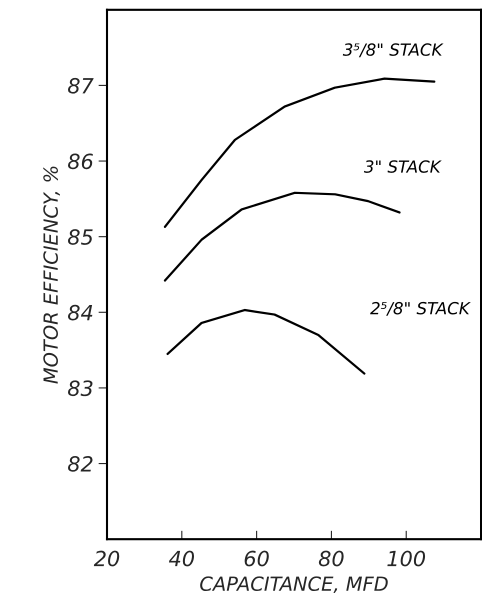 The height and width of the screenshot is (612, 482). What do you see at coordinates (294, 585) in the screenshot?
I see `x-axis-title: CAPACITANCE, MFD` at bounding box center [294, 585].